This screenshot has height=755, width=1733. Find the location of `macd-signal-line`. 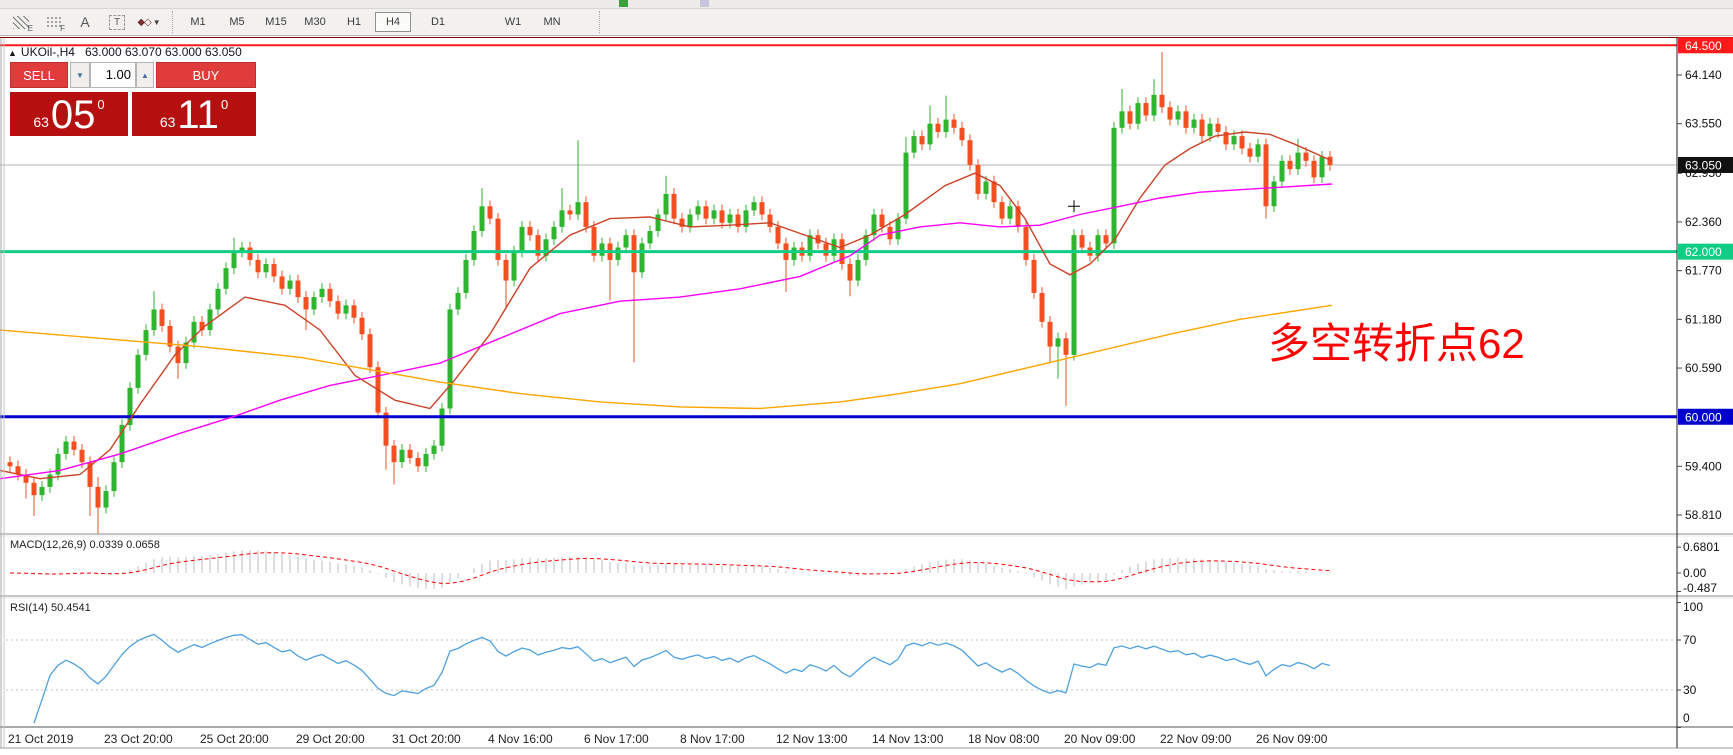

macd-signal-line is located at coordinates (670, 568).